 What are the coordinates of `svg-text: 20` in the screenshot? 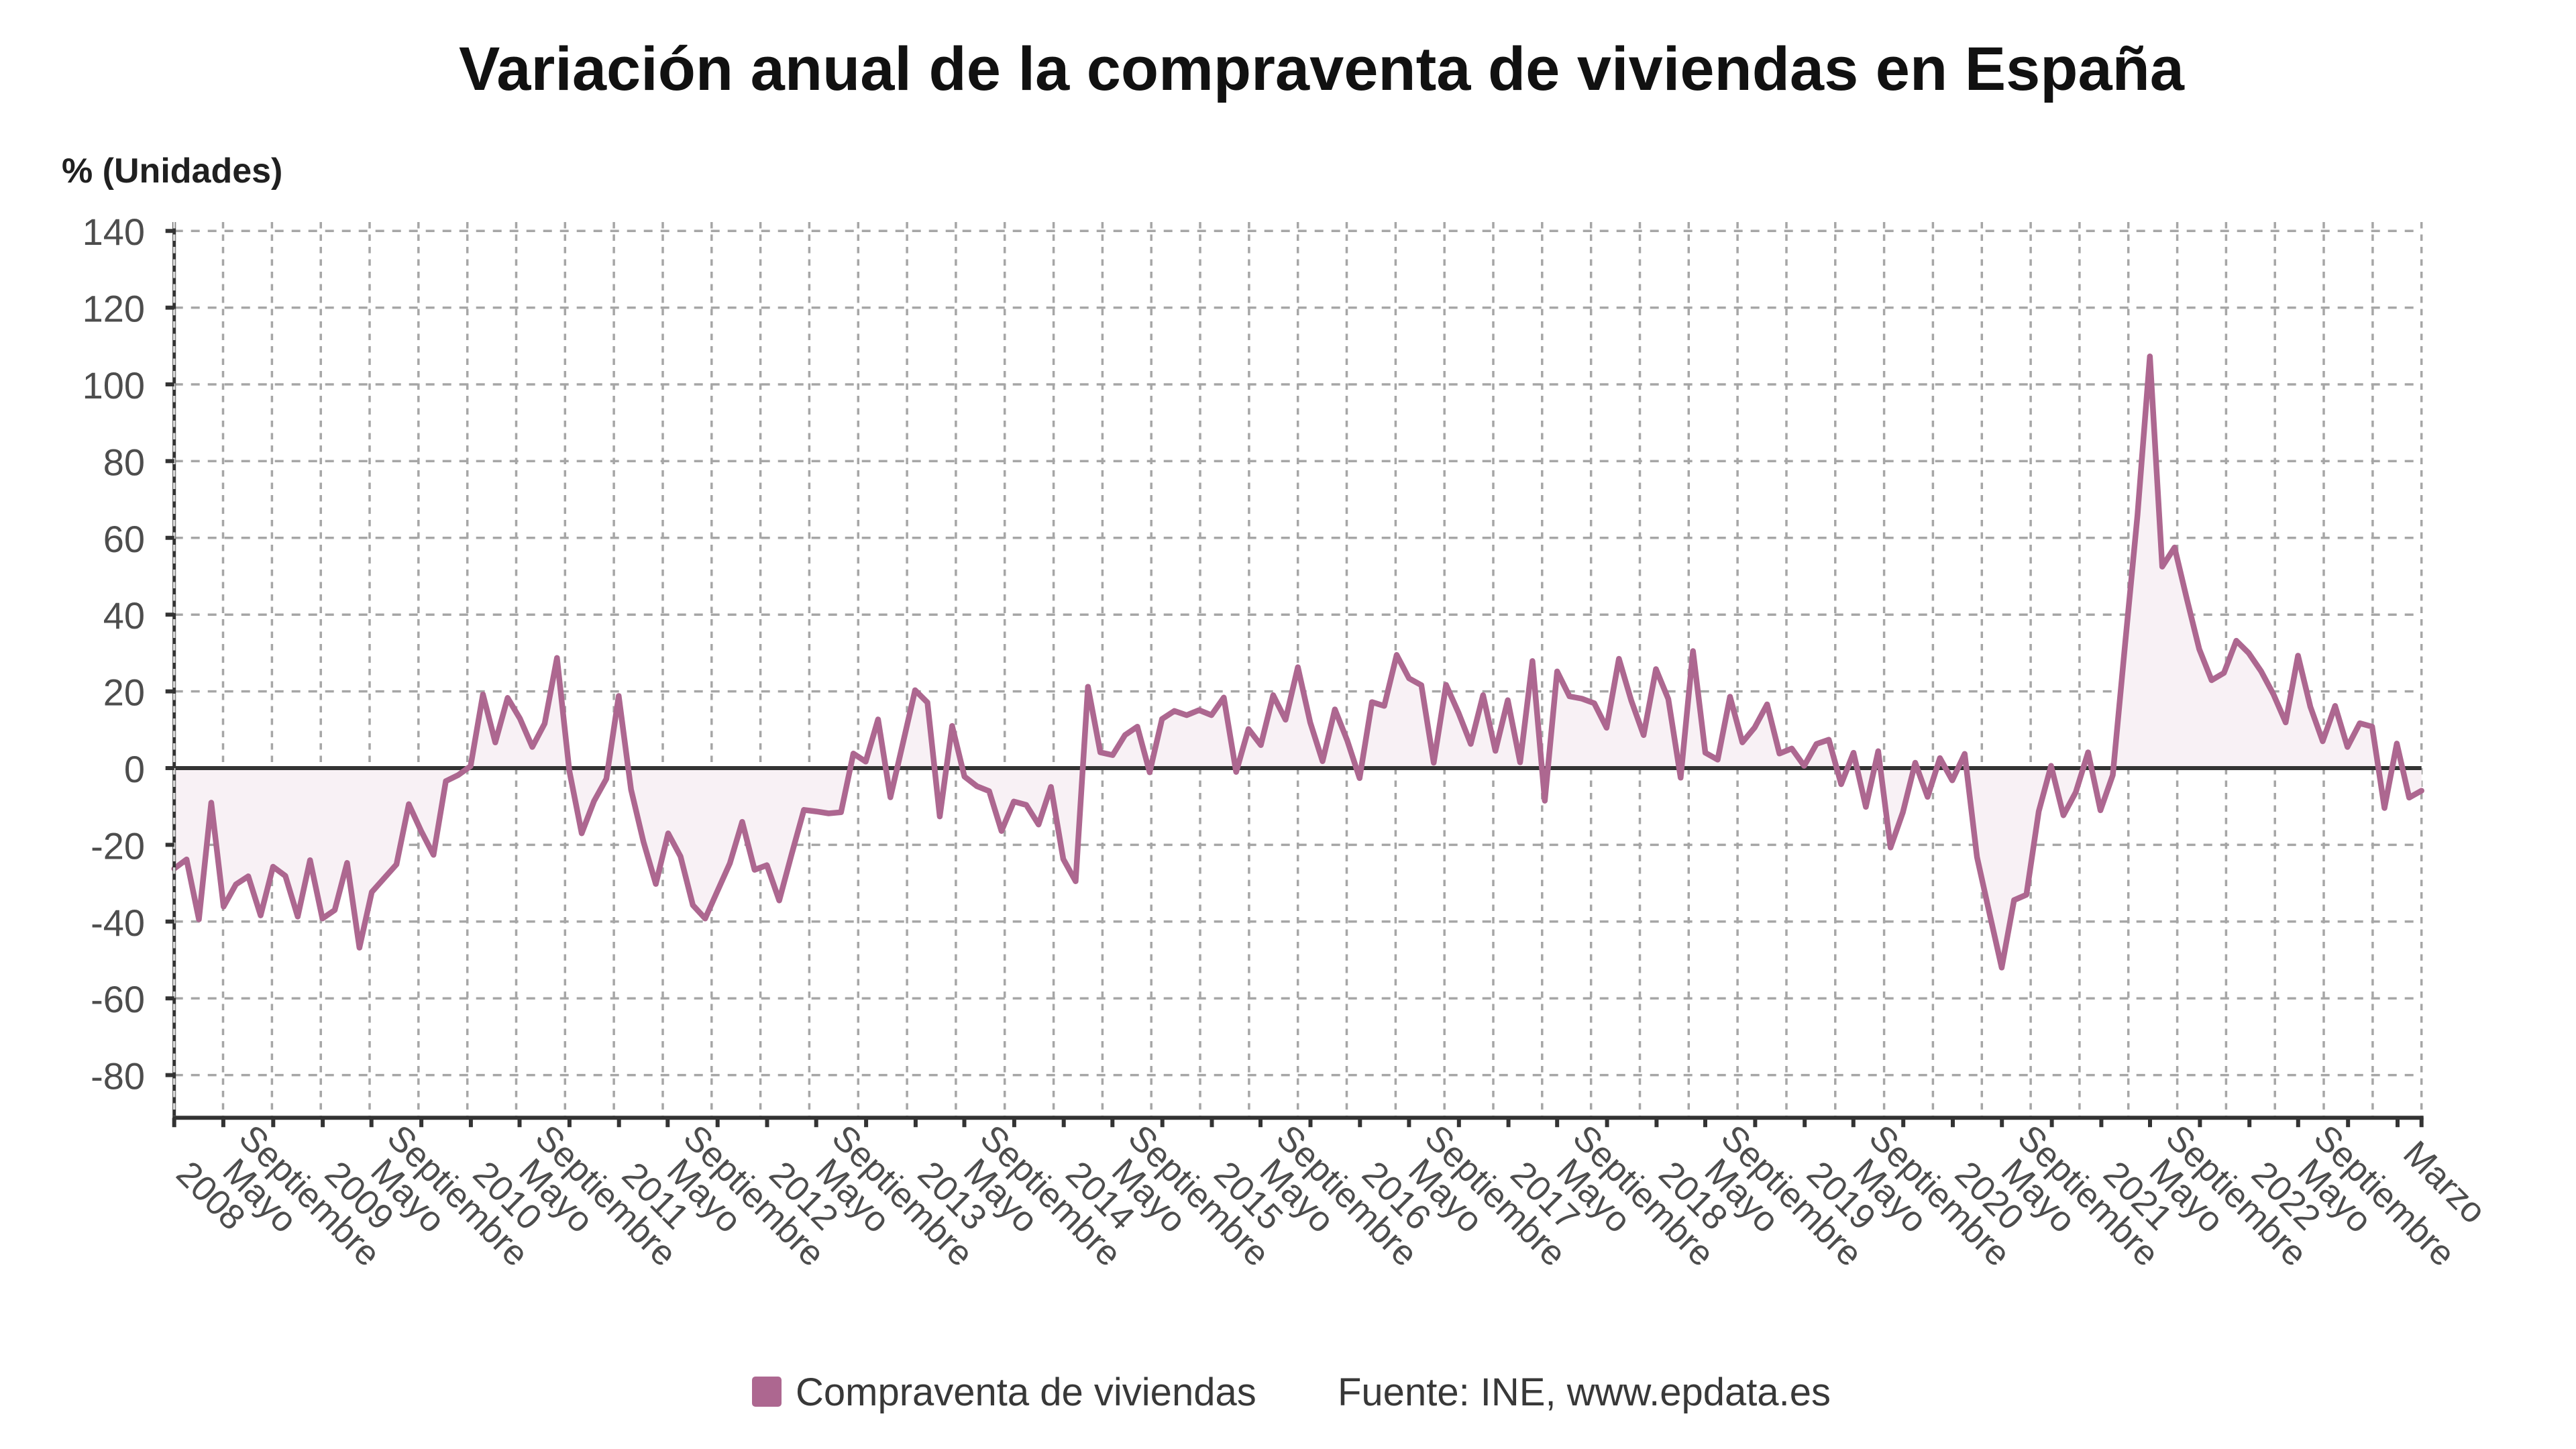 It's located at (124, 693).